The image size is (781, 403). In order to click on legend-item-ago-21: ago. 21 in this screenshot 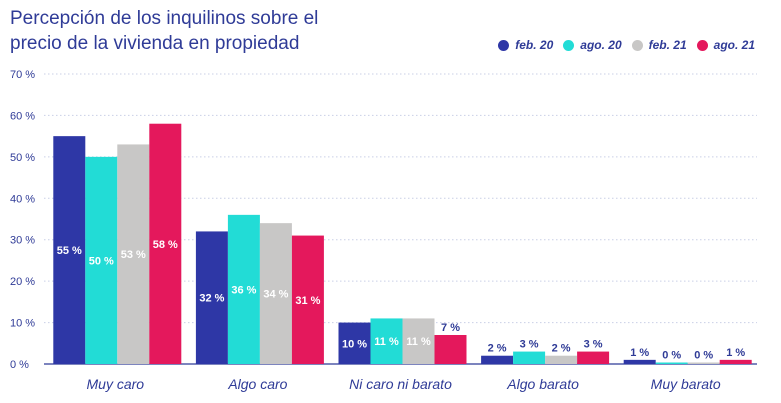, I will do `click(725, 45)`.